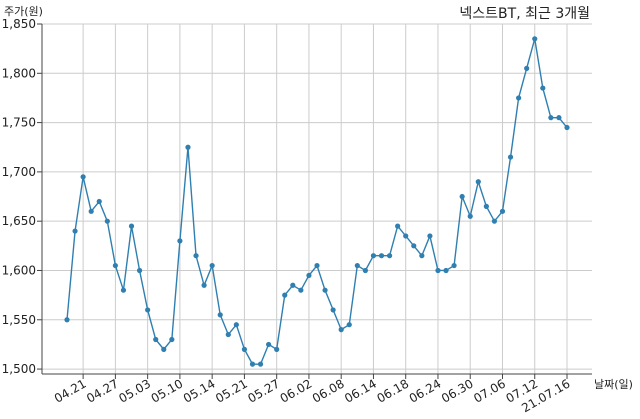 This screenshot has height=419, width=640. I want to click on x-tick-label: 06.08, so click(328, 390).